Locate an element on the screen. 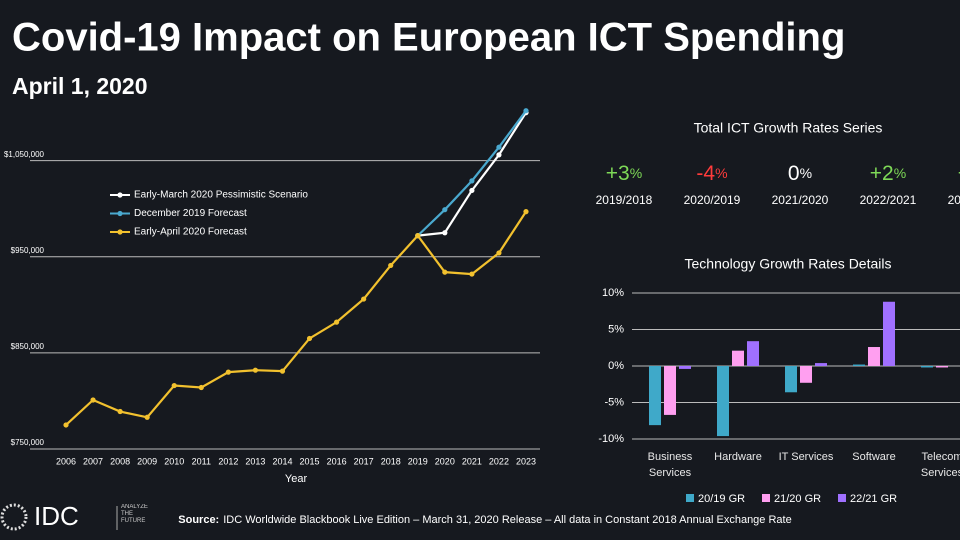 This screenshot has height=540, width=960. legend-label: Early-April 2020 Forecast is located at coordinates (190, 232).